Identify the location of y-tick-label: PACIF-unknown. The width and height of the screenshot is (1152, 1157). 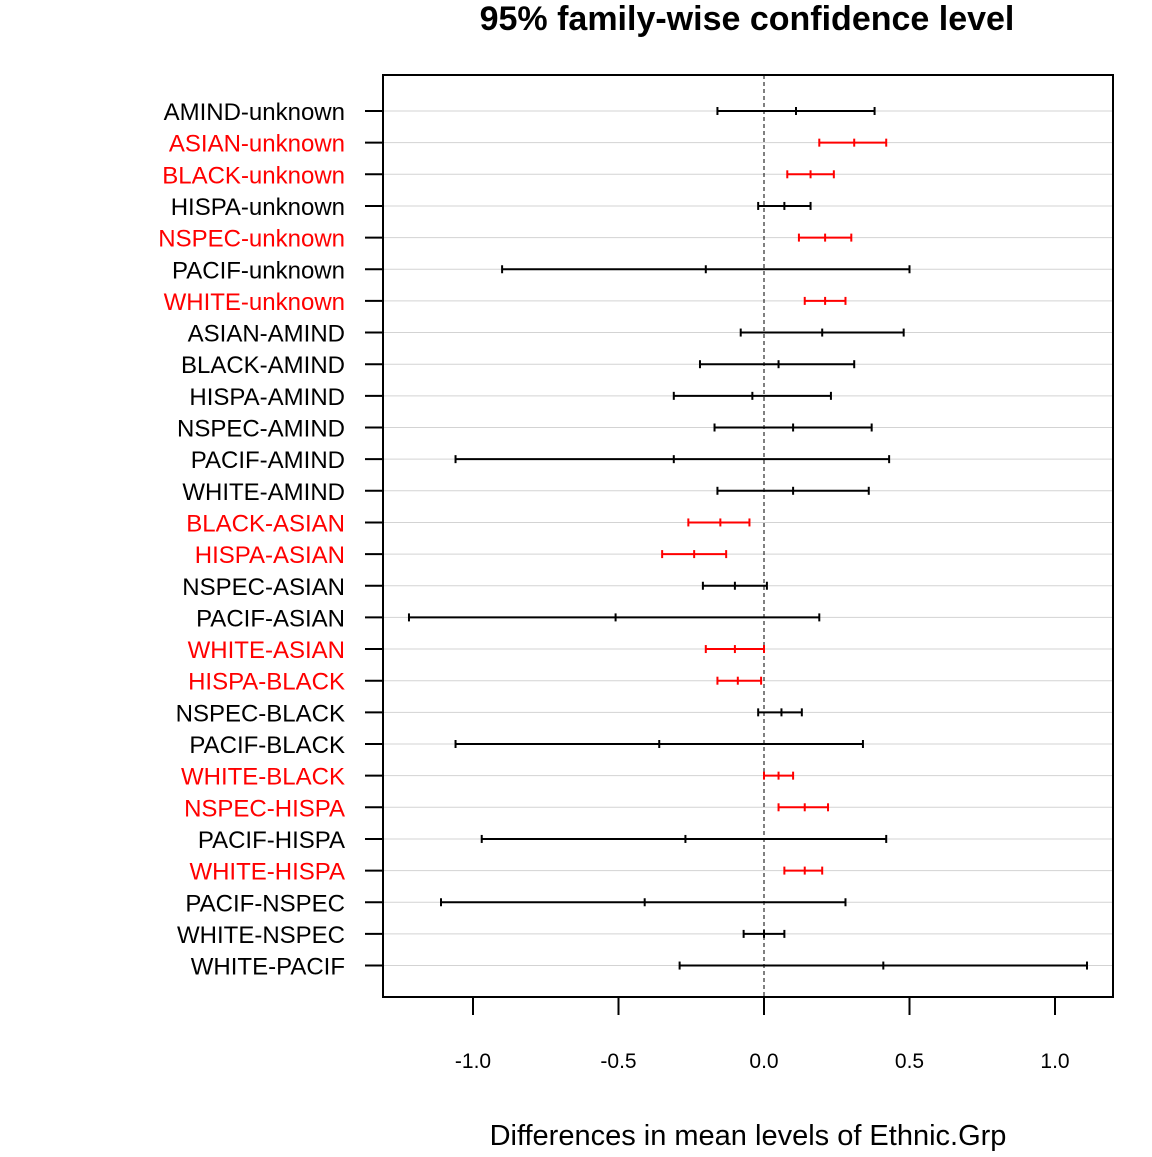
(258, 270).